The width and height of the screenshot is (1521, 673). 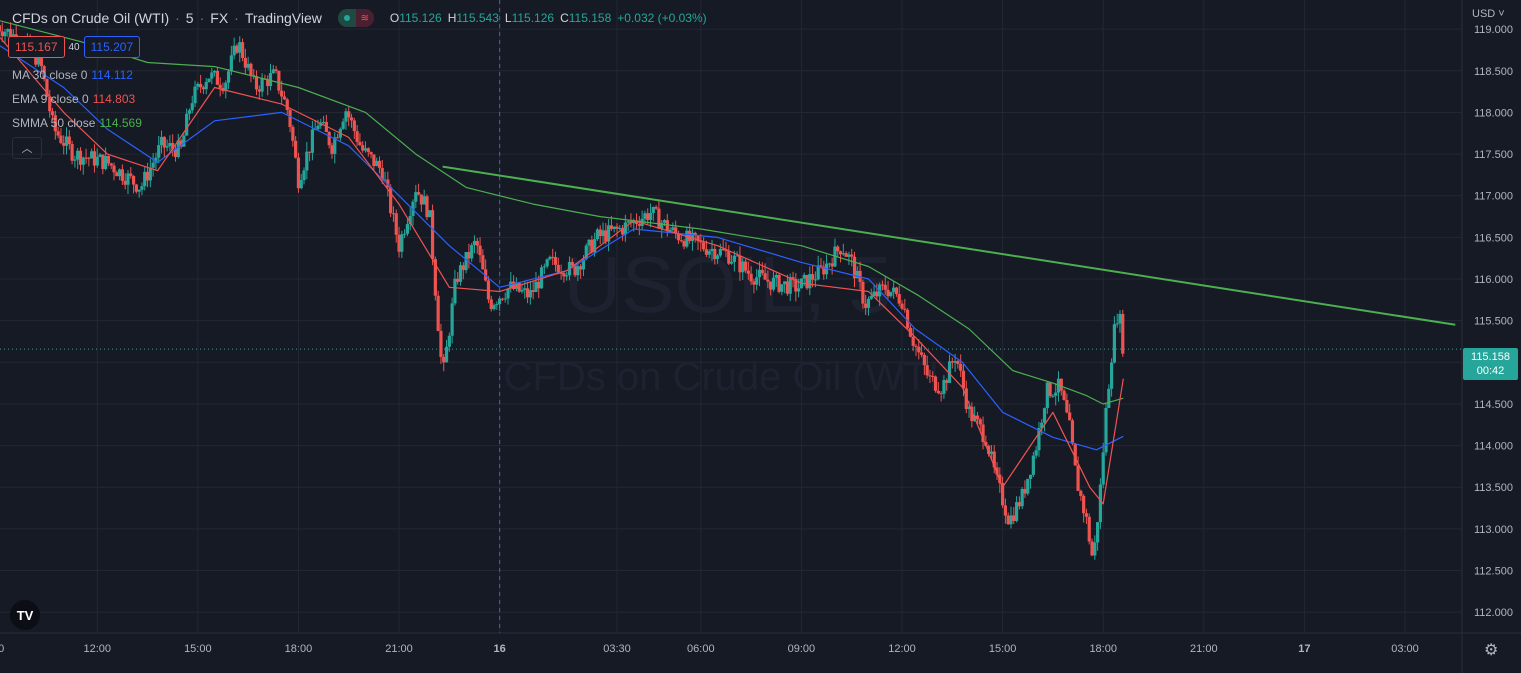 What do you see at coordinates (36, 47) in the screenshot?
I see `sell-button: 115.167` at bounding box center [36, 47].